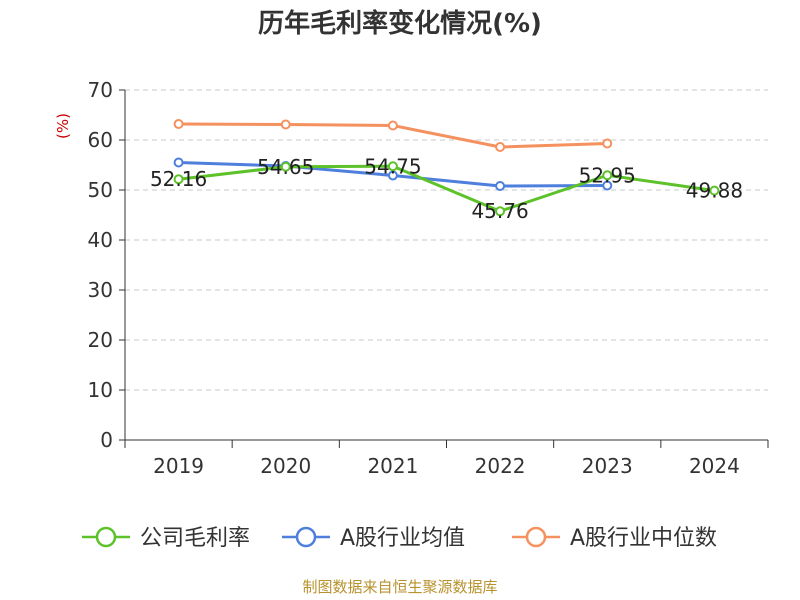 The width and height of the screenshot is (800, 600). What do you see at coordinates (106, 440) in the screenshot?
I see `y-tick-label: 0` at bounding box center [106, 440].